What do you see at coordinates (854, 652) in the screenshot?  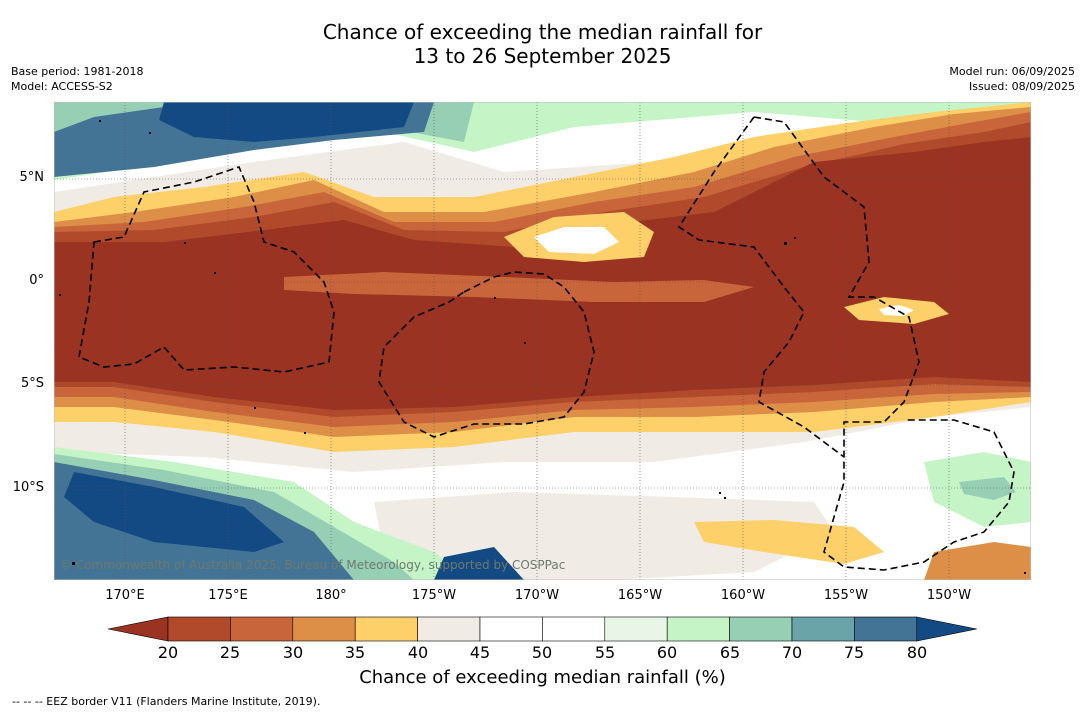 I see `colorbar-tick: 75` at bounding box center [854, 652].